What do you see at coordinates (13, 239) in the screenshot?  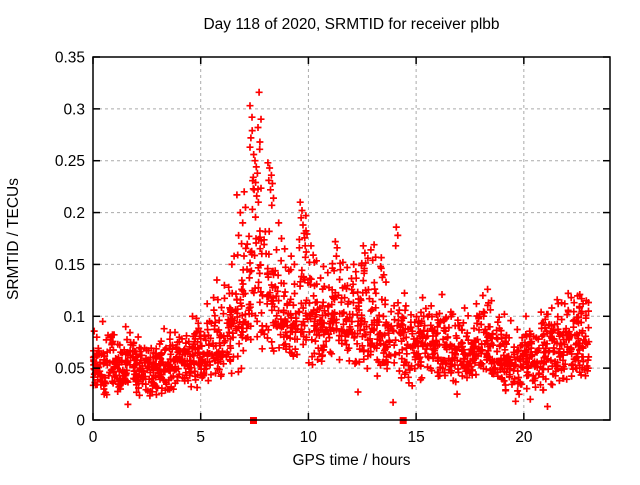 I see `y-axis-label: SRMTID / TECUs` at bounding box center [13, 239].